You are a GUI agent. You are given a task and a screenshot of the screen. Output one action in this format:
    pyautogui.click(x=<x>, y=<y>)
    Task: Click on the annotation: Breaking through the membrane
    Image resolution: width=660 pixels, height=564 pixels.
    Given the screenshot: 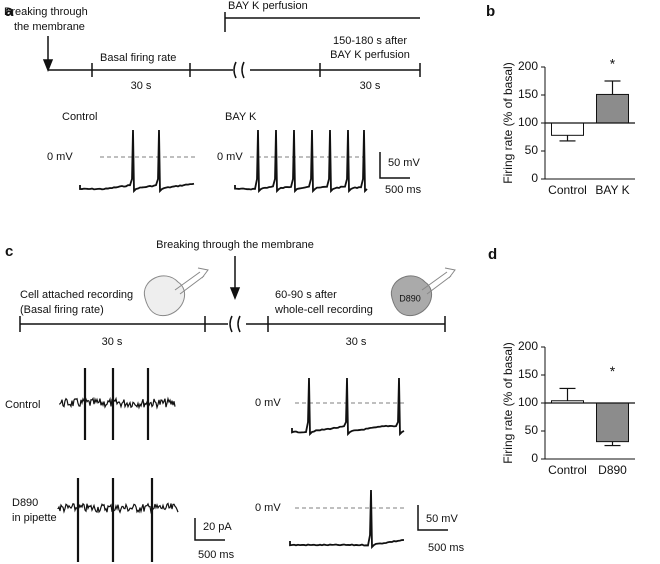 What is the action you would take?
    pyautogui.click(x=235, y=245)
    